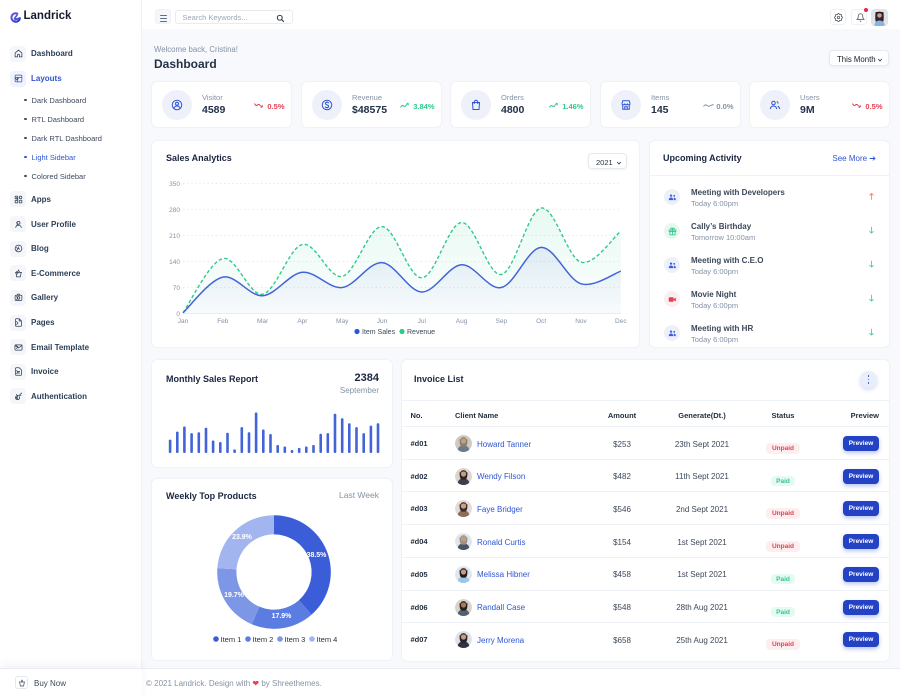 This screenshot has height=699, width=900. What do you see at coordinates (295, 639) in the screenshot?
I see `svg-text: Item 3` at bounding box center [295, 639].